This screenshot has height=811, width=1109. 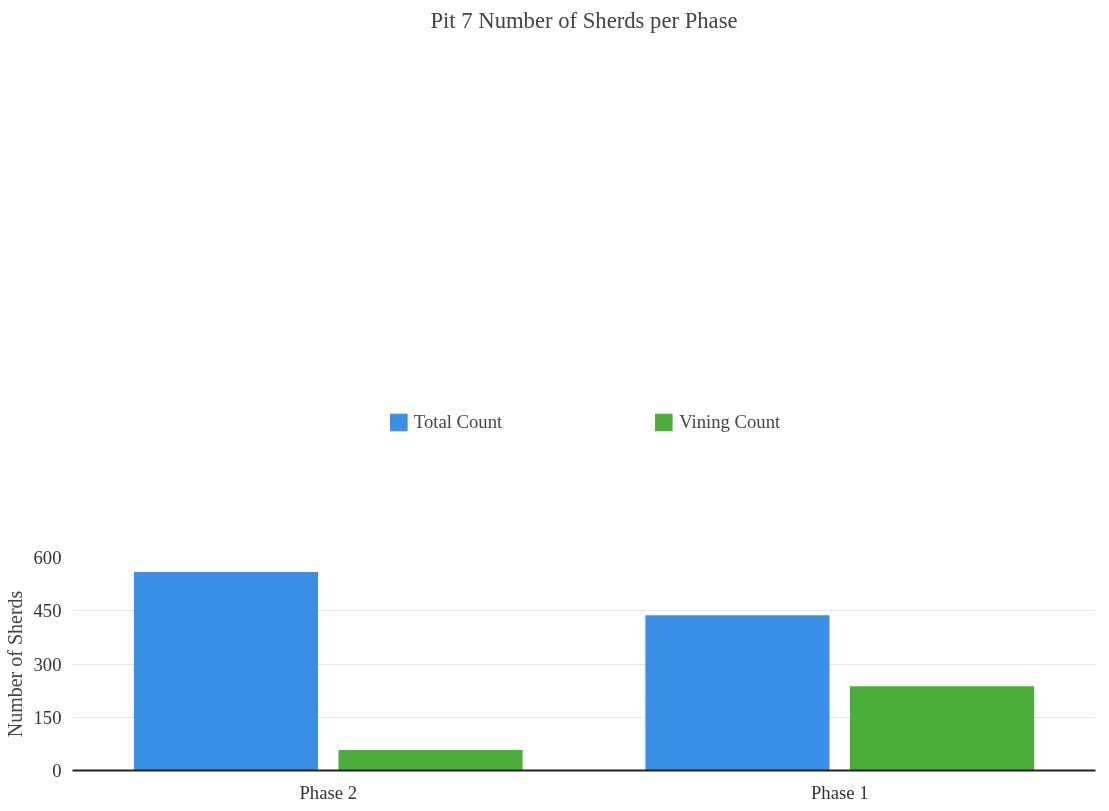 I want to click on legend-label: Total Count, so click(x=458, y=421).